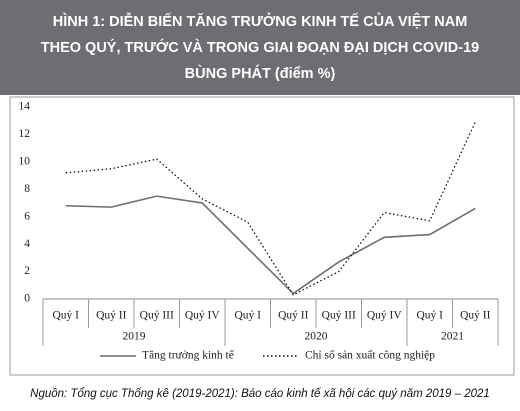 The height and width of the screenshot is (411, 520). Describe the element at coordinates (27, 299) in the screenshot. I see `y-tick-label: 0` at that location.